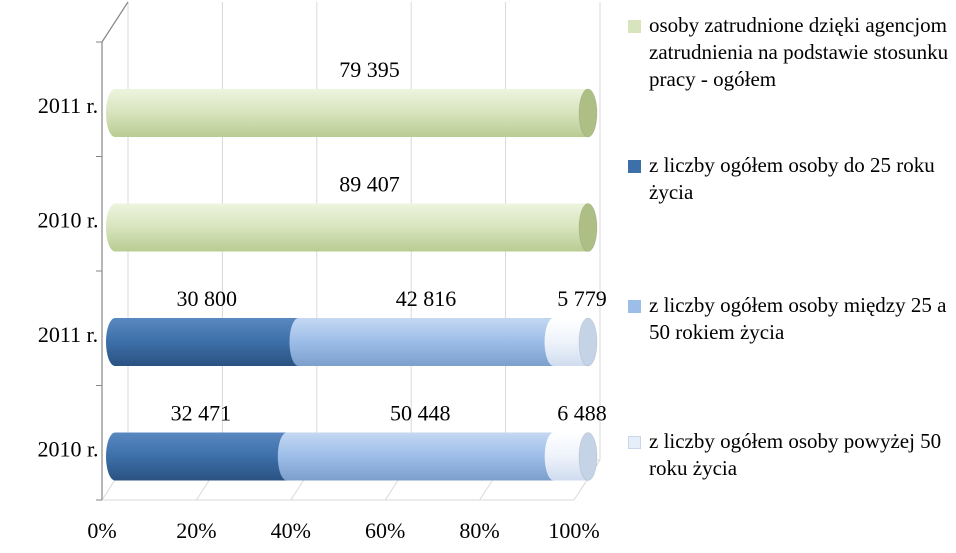 Image resolution: width=956 pixels, height=553 pixels. I want to click on x-tick-label: 80%, so click(479, 530).